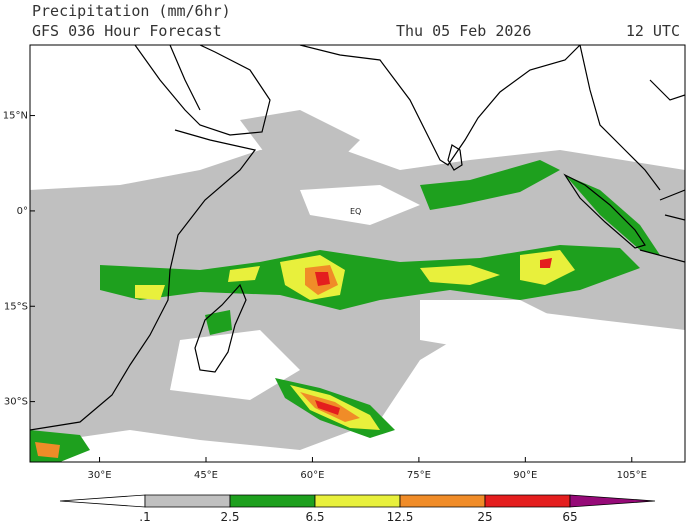 This screenshot has height=525, width=700. I want to click on colorbar-label: 12.5, so click(400, 517).